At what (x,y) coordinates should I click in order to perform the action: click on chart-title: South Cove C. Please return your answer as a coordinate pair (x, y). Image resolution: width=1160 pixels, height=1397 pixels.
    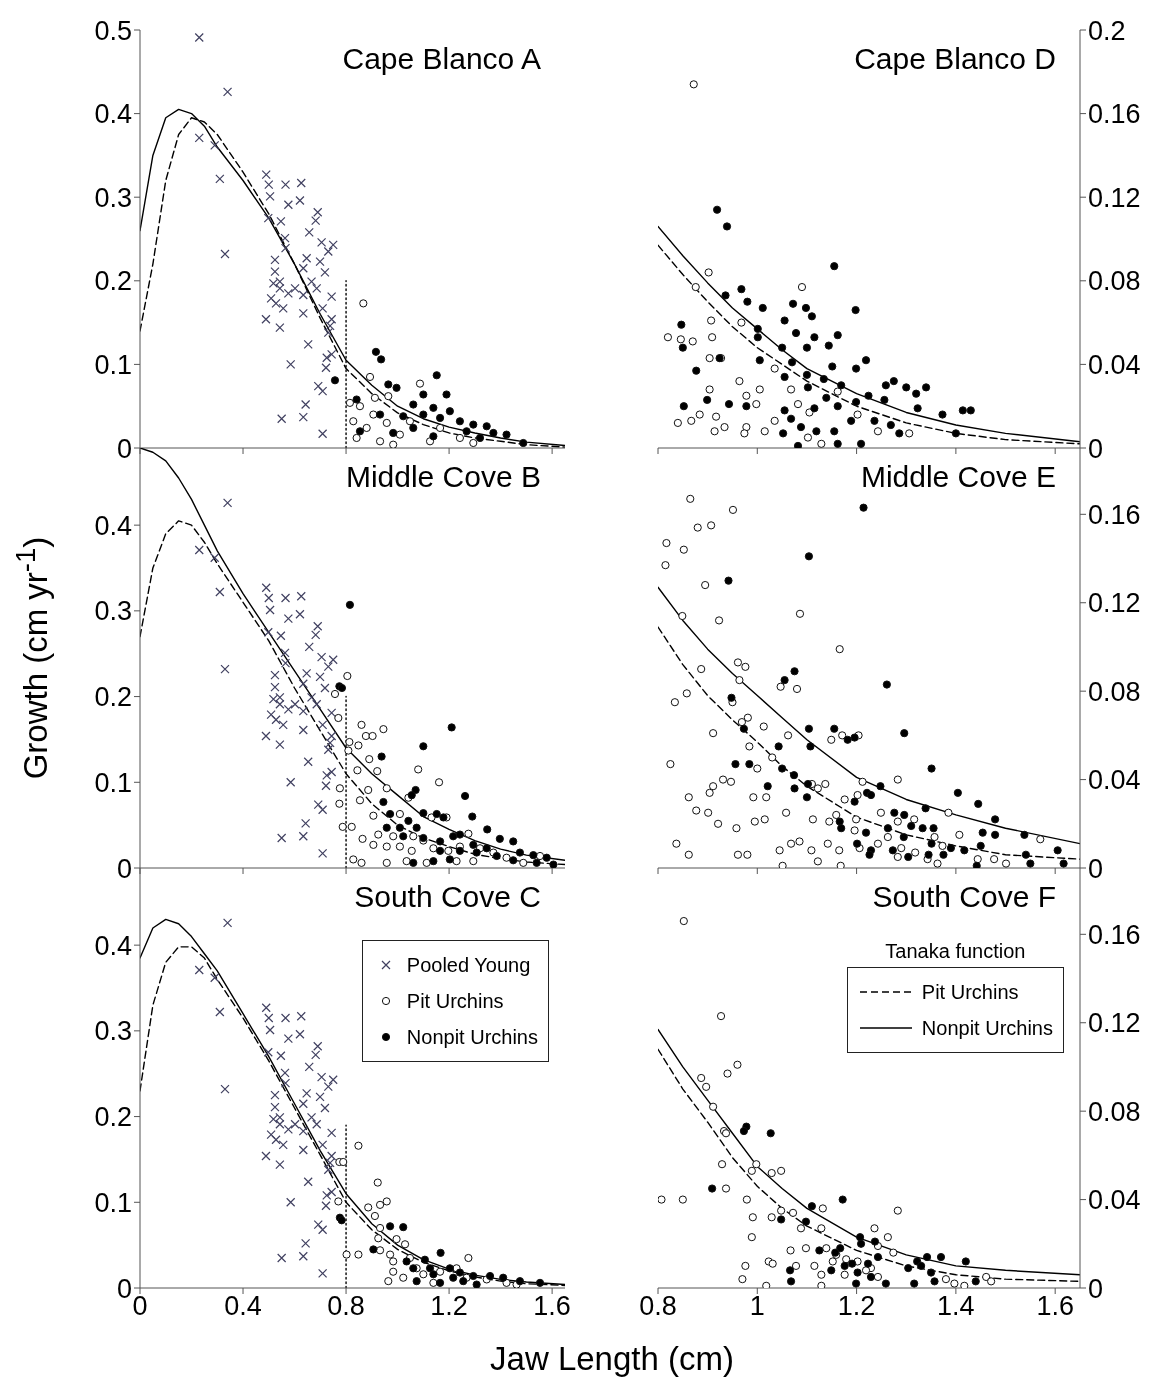
    Looking at the image, I should click on (447, 897).